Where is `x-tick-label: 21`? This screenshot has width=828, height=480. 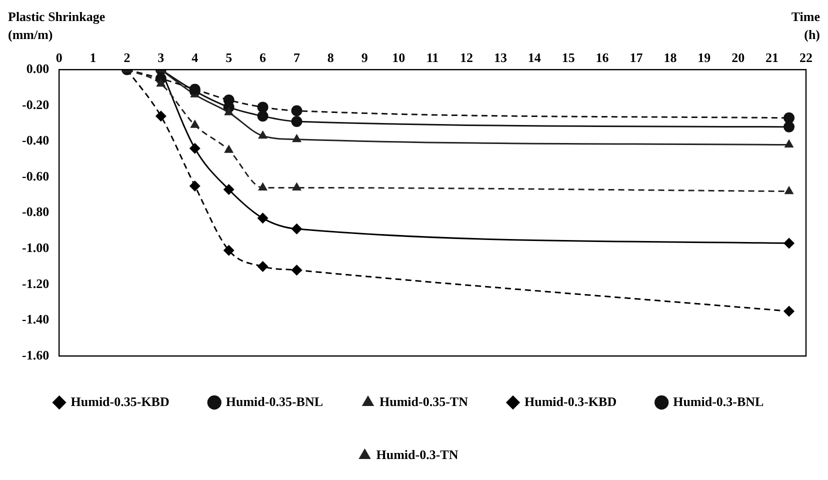 x-tick-label: 21 is located at coordinates (772, 58).